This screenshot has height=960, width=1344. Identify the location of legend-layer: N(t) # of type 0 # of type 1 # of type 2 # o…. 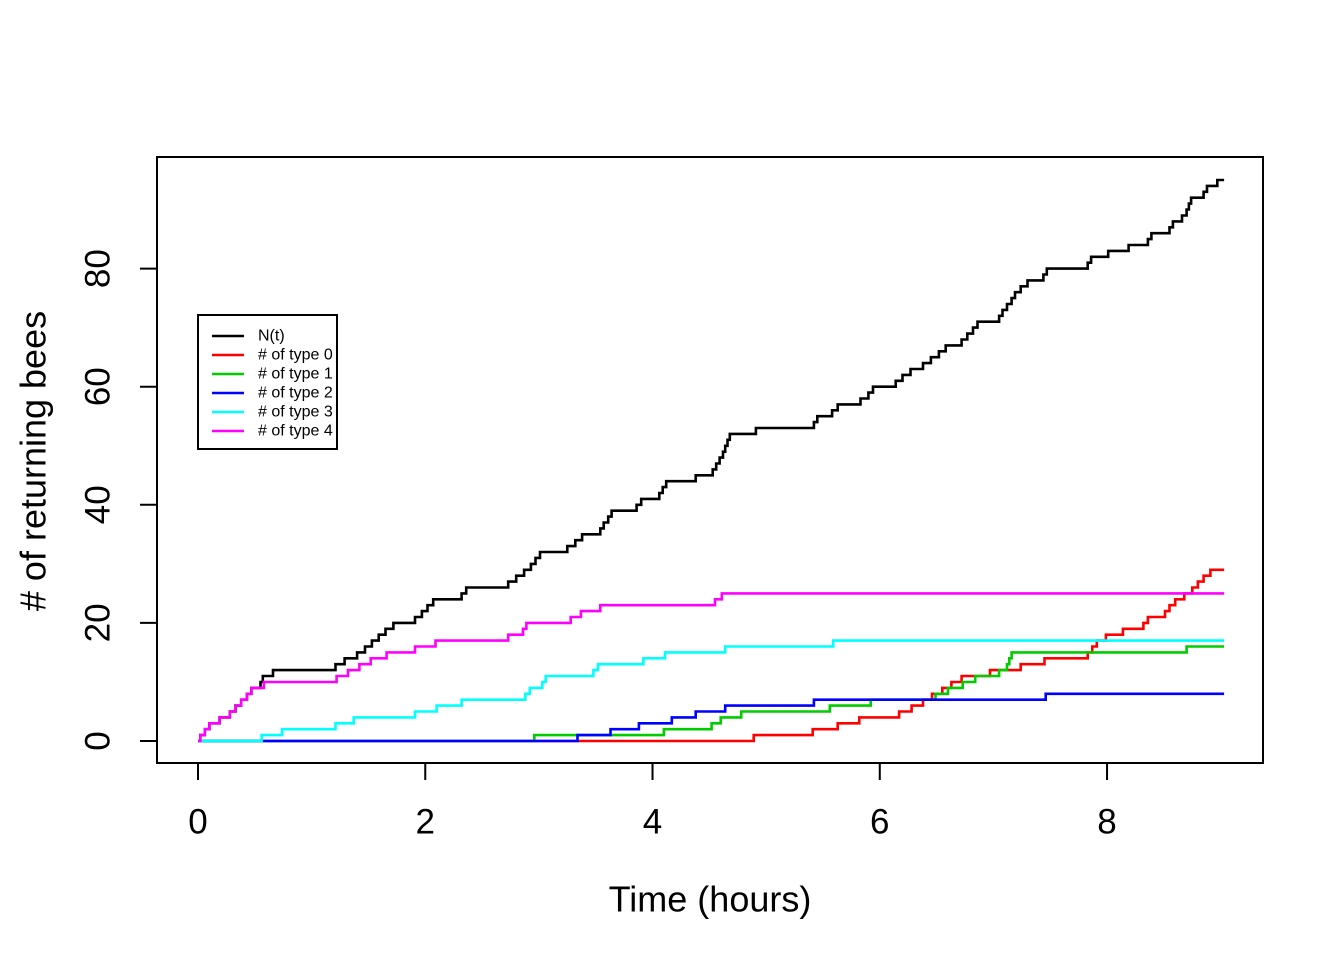
(267, 382).